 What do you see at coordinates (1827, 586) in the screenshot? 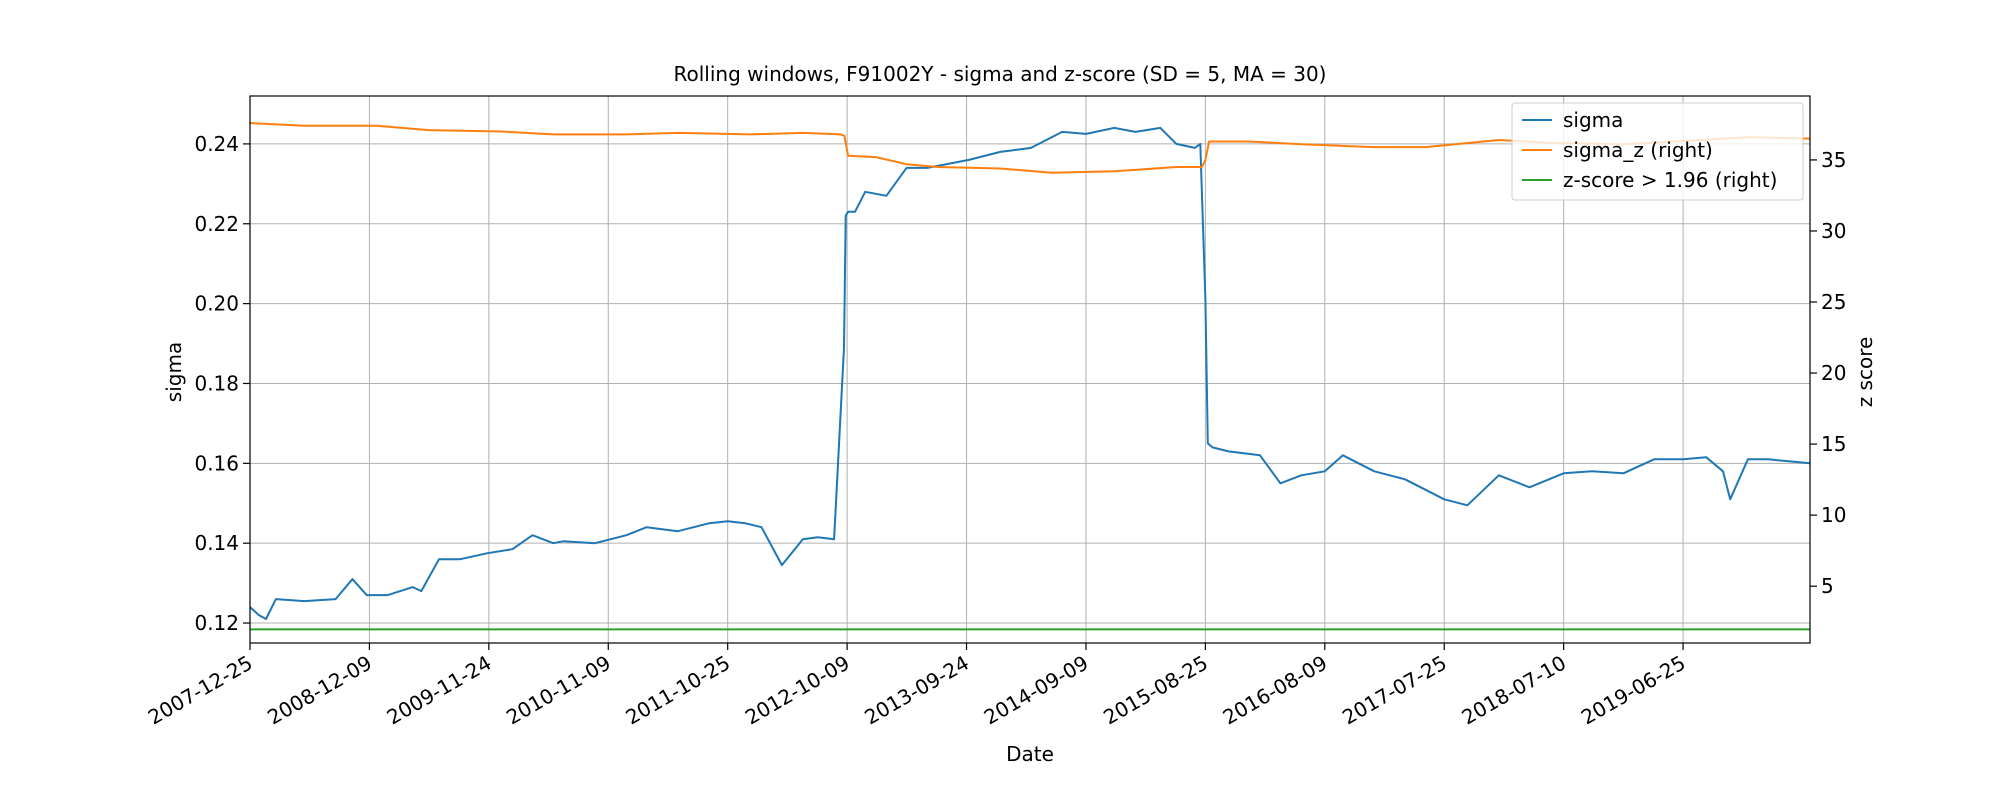
I see `y-right-tick-label: 5` at bounding box center [1827, 586].